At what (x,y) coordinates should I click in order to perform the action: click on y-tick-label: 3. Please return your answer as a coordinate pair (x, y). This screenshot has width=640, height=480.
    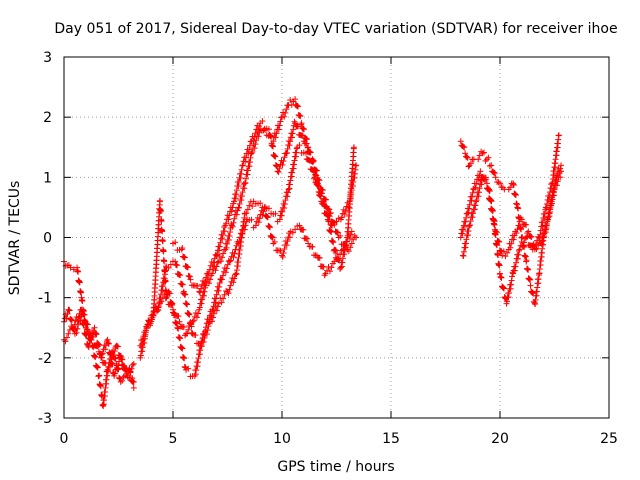
    Looking at the image, I should click on (47, 58).